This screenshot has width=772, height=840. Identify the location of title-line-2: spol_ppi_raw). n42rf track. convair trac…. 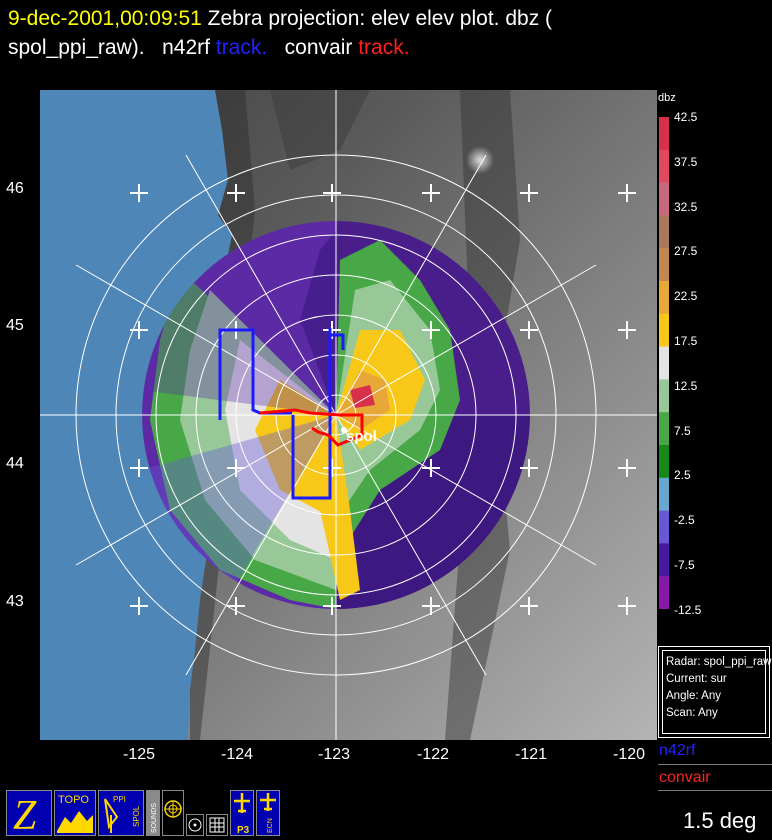
(209, 48).